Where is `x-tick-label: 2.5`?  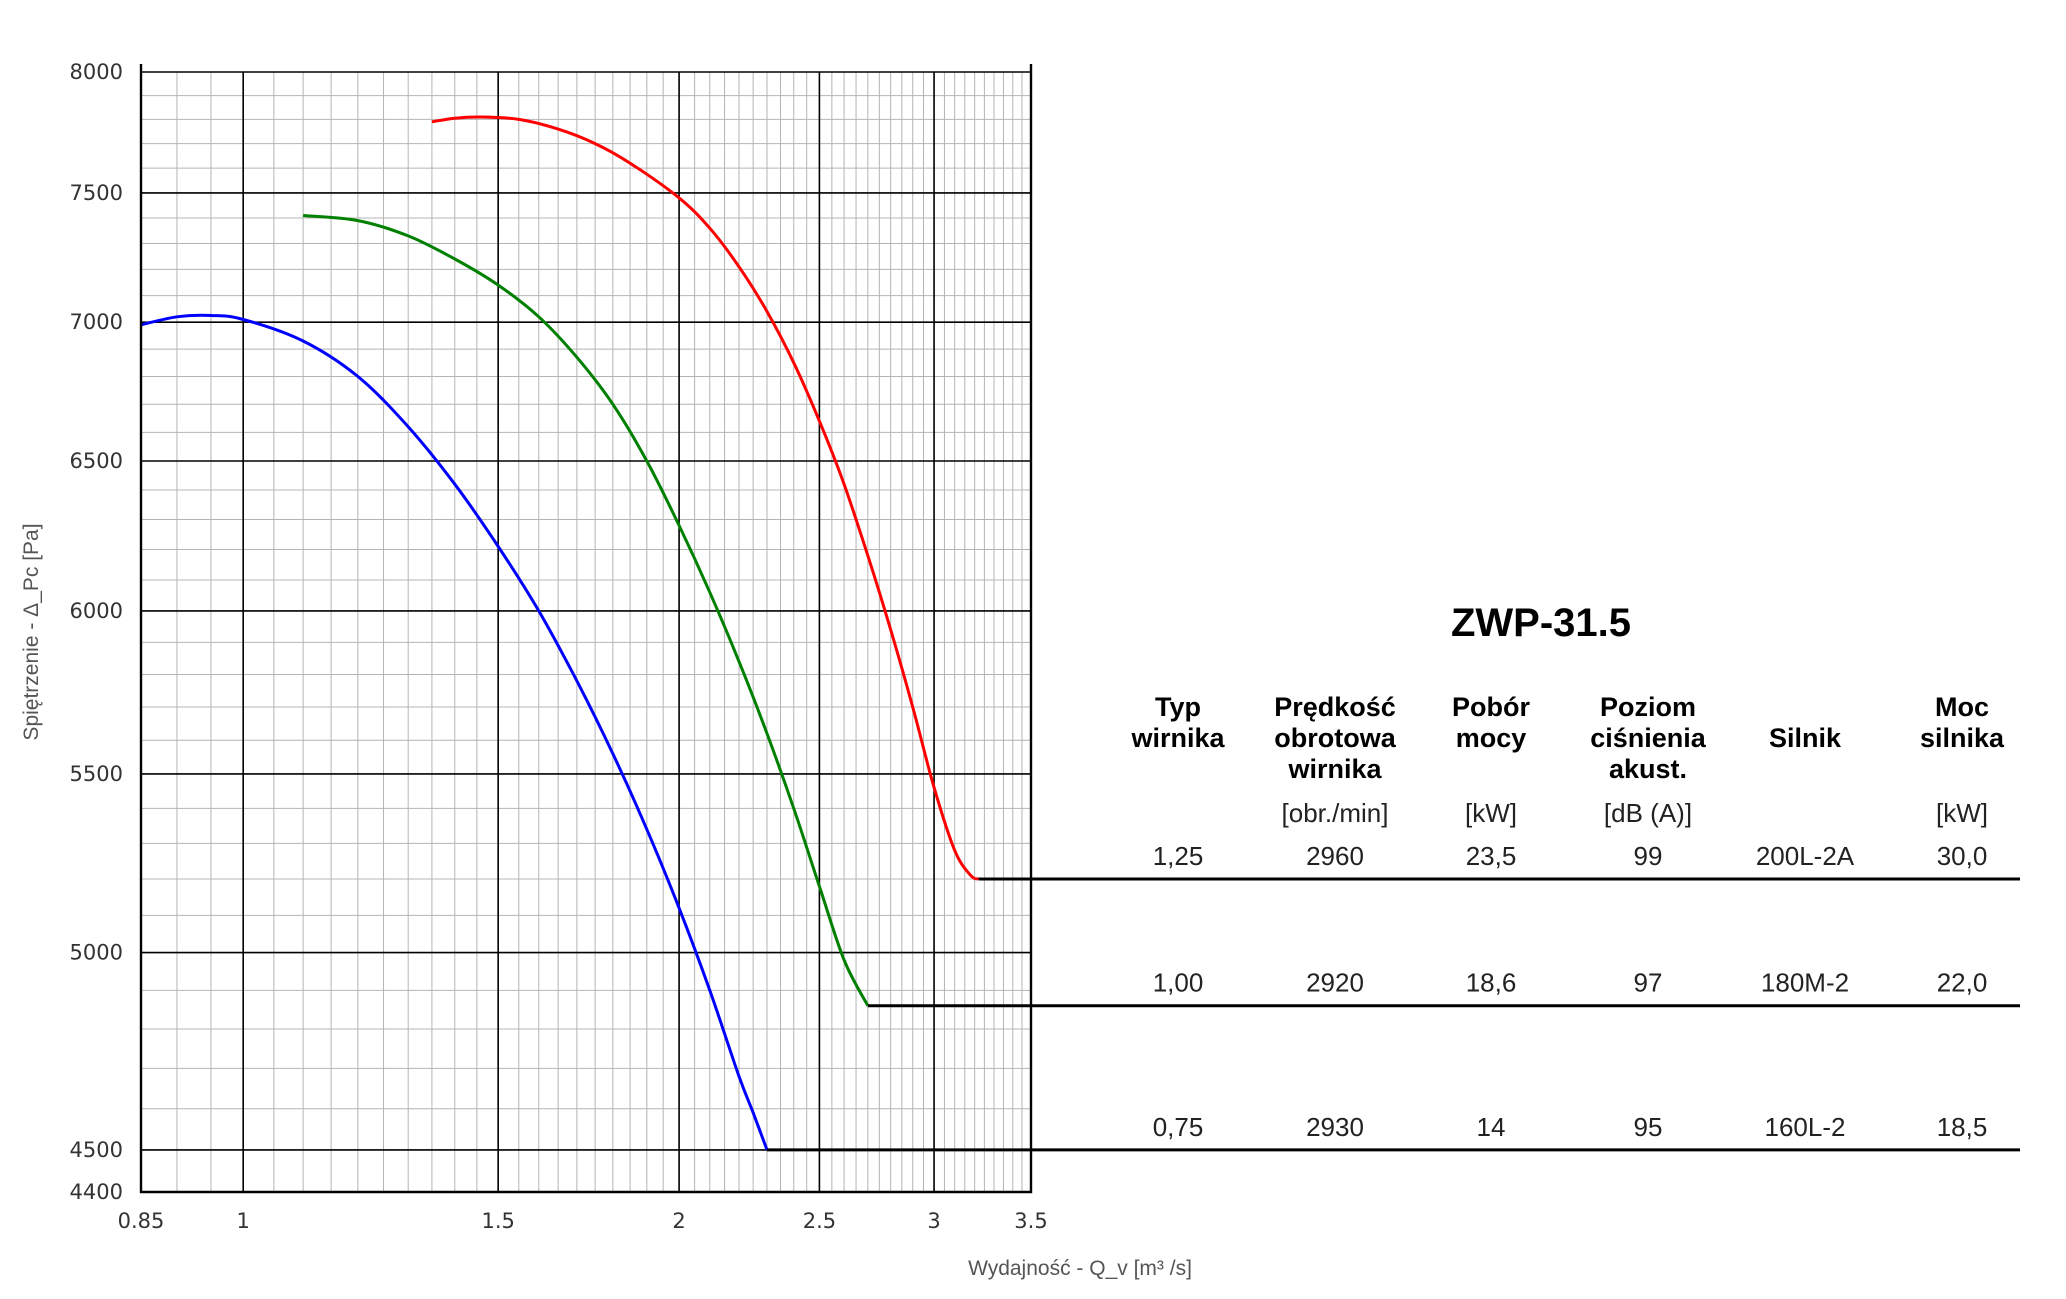
x-tick-label: 2.5 is located at coordinates (819, 1221).